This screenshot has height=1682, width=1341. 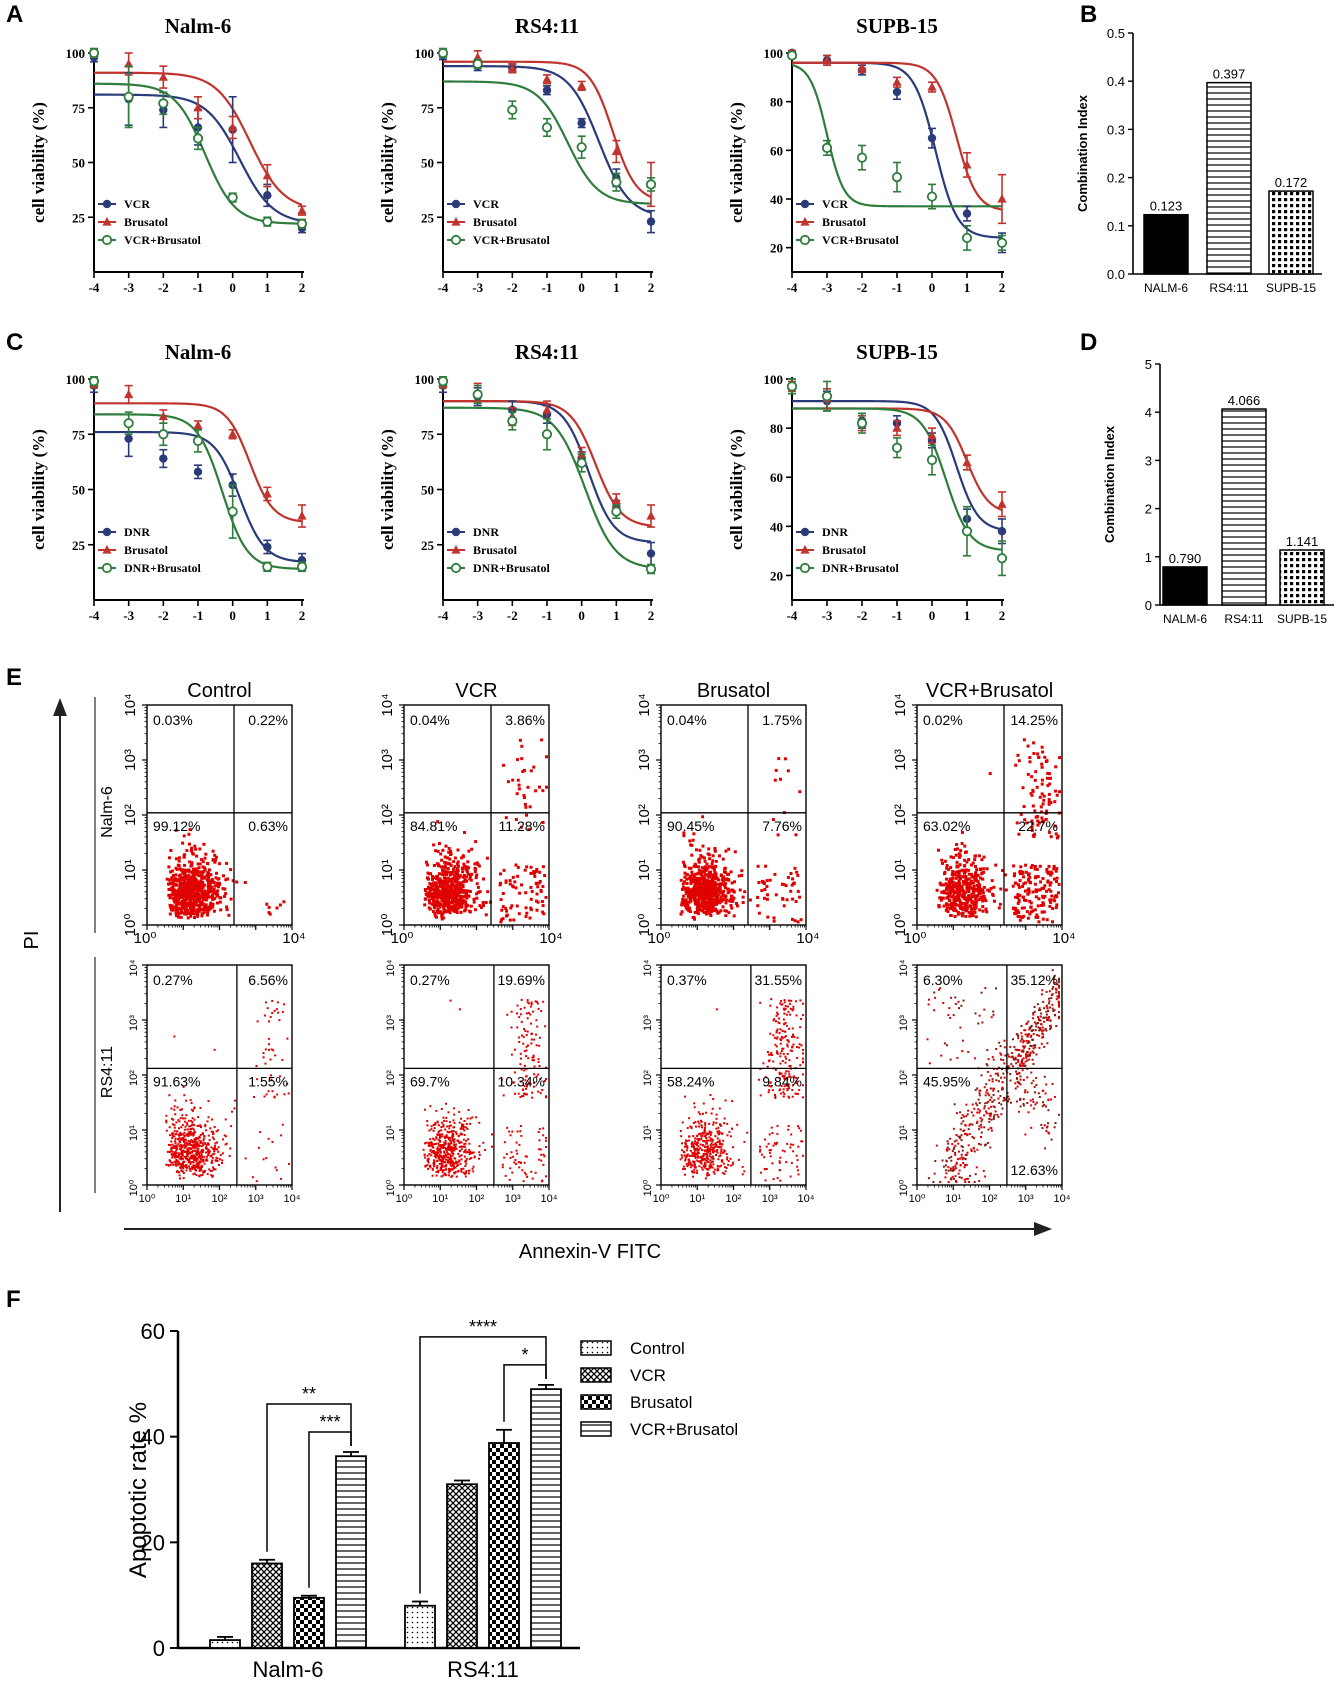 What do you see at coordinates (1166, 206) in the screenshot?
I see `bar-value-label: 0.123` at bounding box center [1166, 206].